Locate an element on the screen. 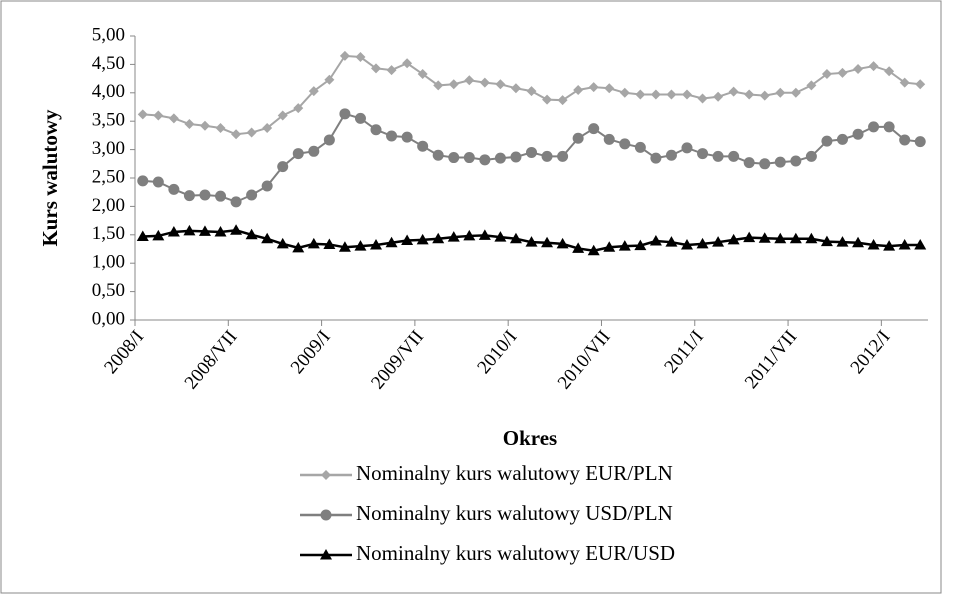  y-tick-label: 3,00 is located at coordinates (108, 148).